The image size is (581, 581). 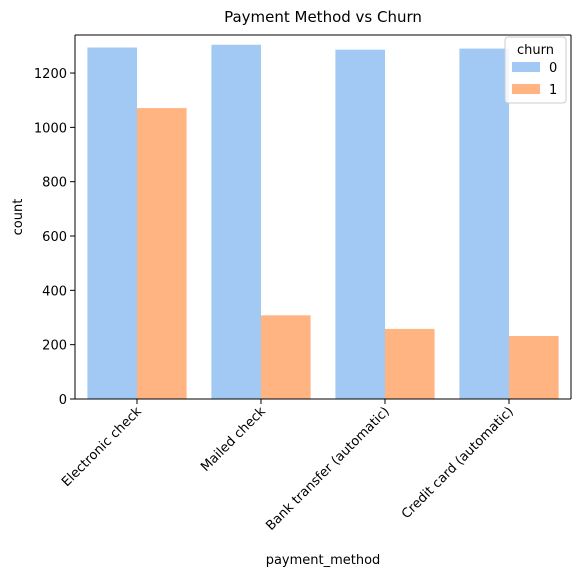 What do you see at coordinates (323, 560) in the screenshot?
I see `x-axis-title: payment_method` at bounding box center [323, 560].